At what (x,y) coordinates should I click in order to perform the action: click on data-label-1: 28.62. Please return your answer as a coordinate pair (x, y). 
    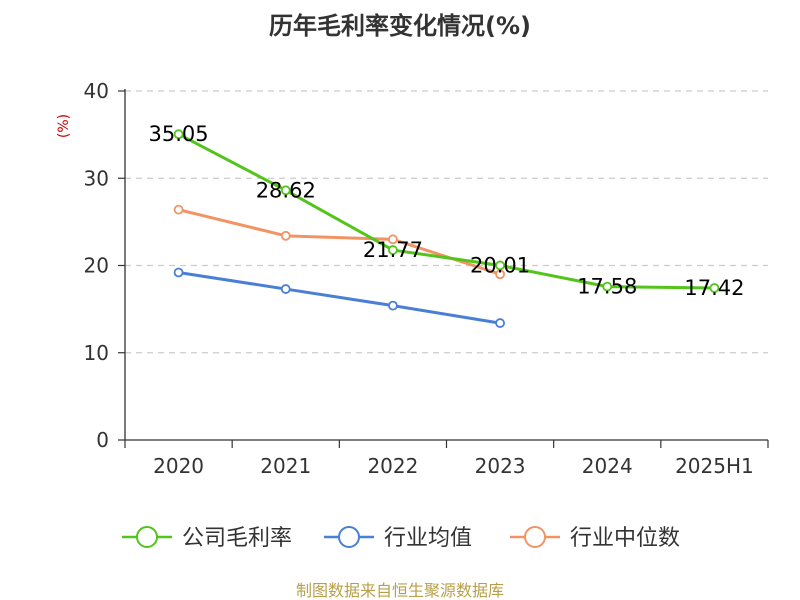
    Looking at the image, I should click on (286, 190).